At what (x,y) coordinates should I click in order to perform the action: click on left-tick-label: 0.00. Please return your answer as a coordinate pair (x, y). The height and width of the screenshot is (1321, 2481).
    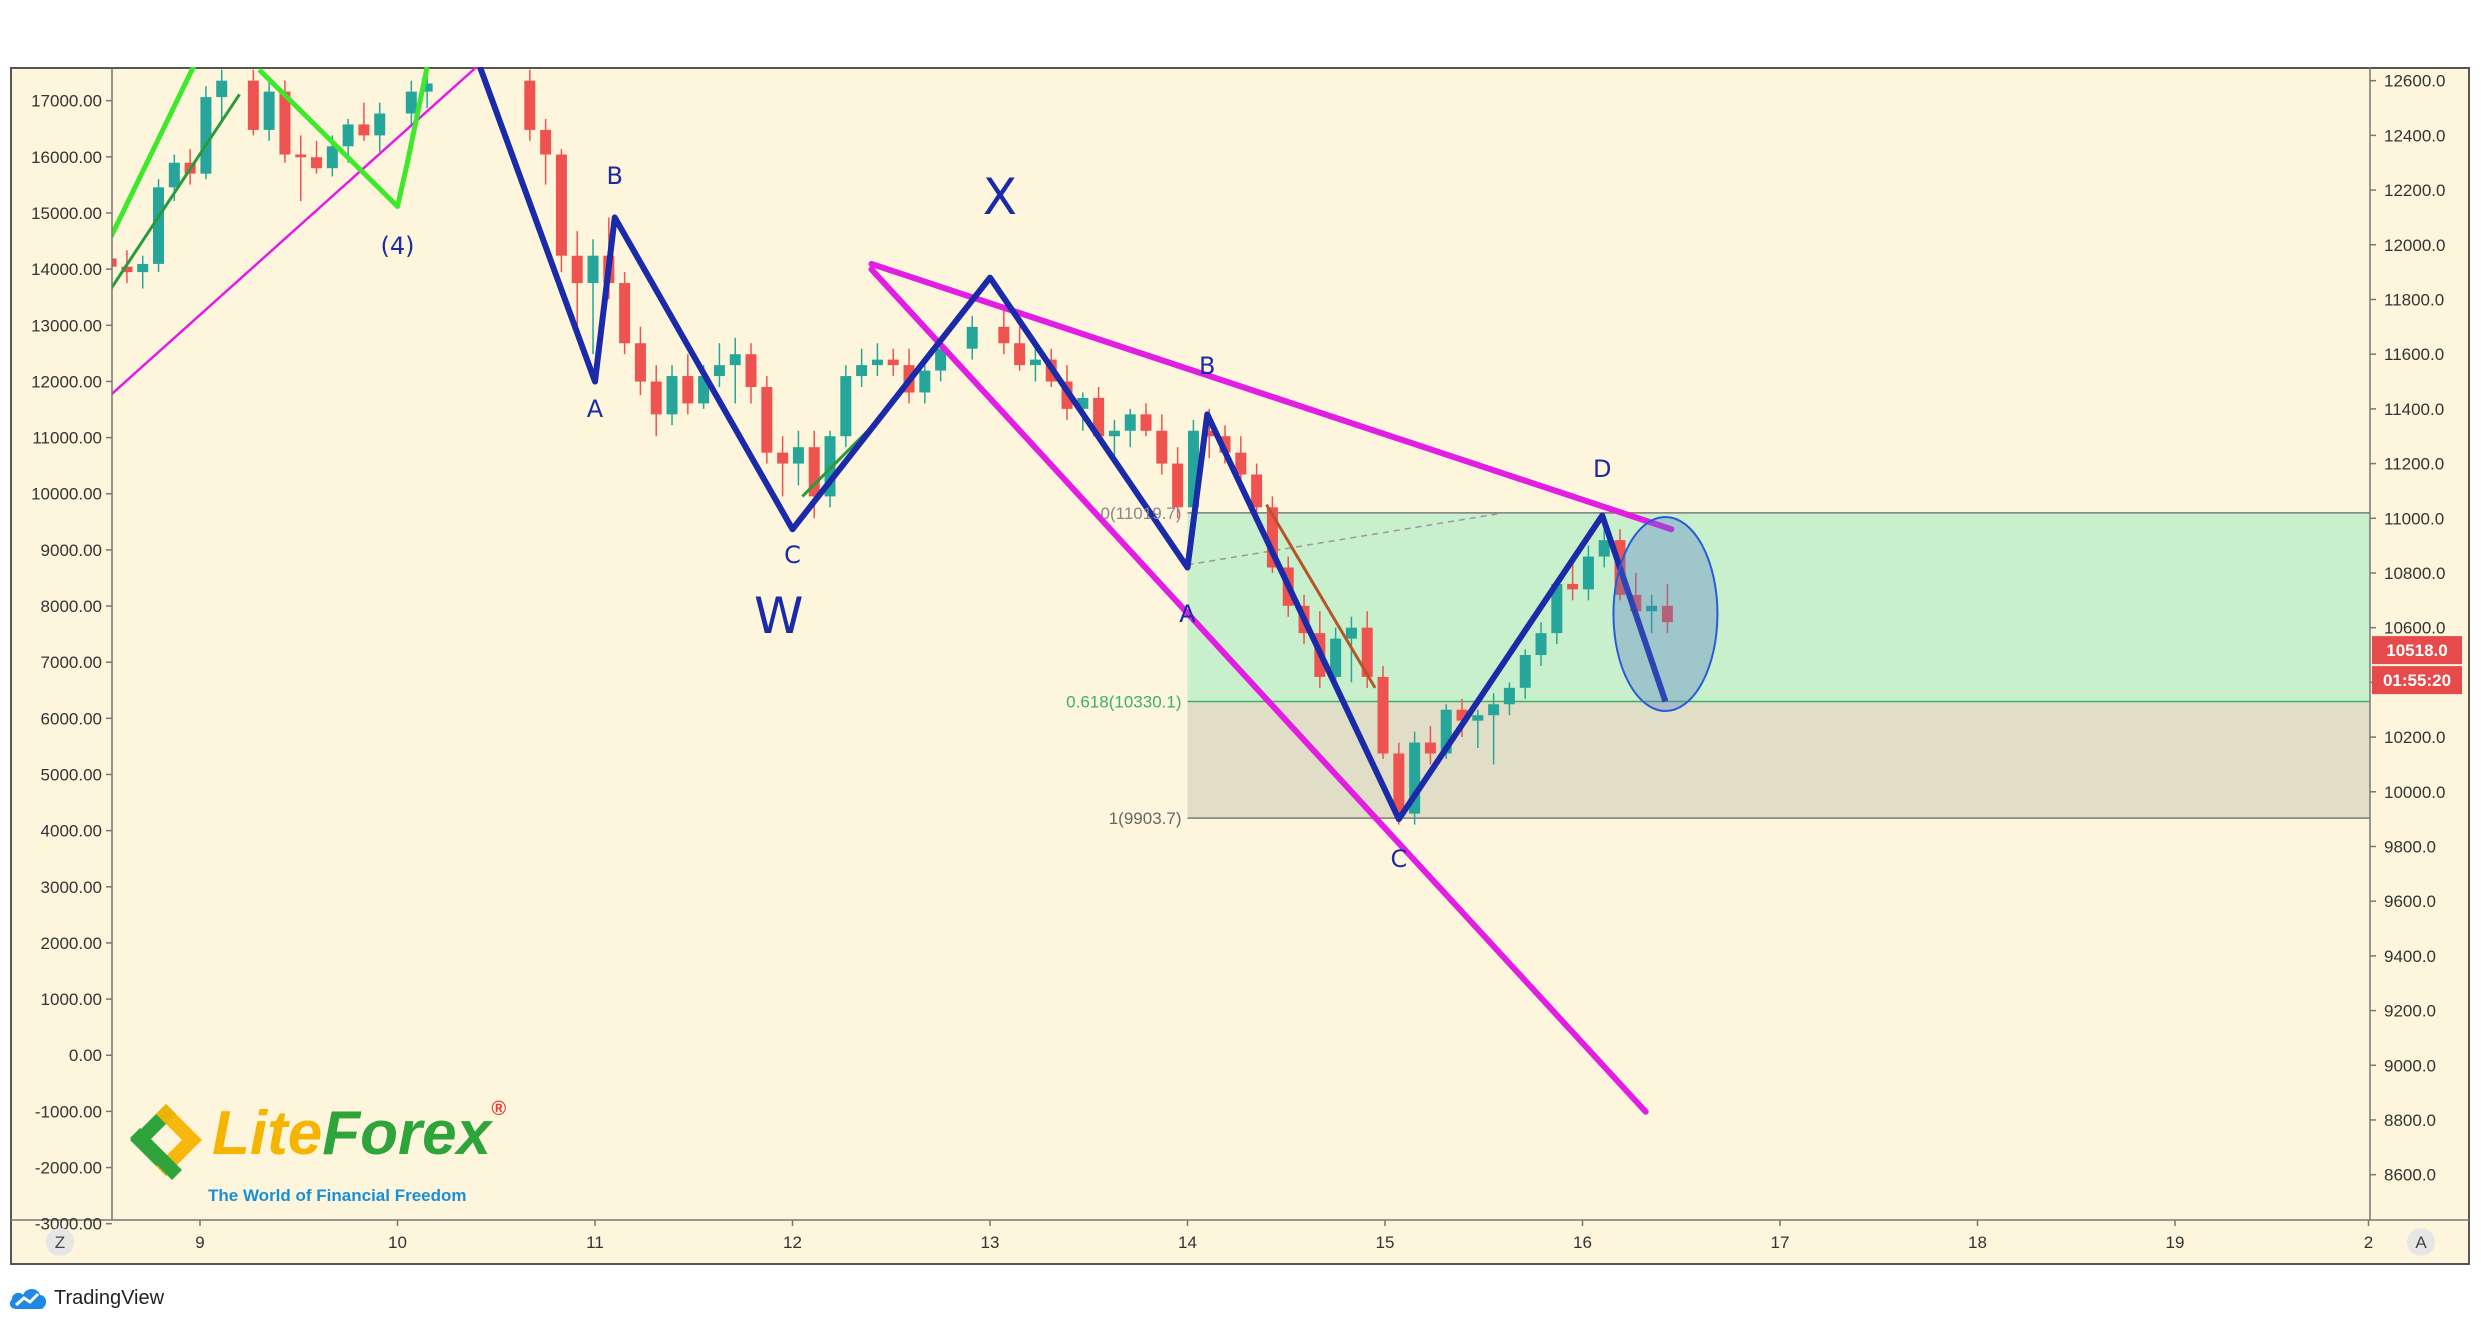
    Looking at the image, I should click on (85, 1055).